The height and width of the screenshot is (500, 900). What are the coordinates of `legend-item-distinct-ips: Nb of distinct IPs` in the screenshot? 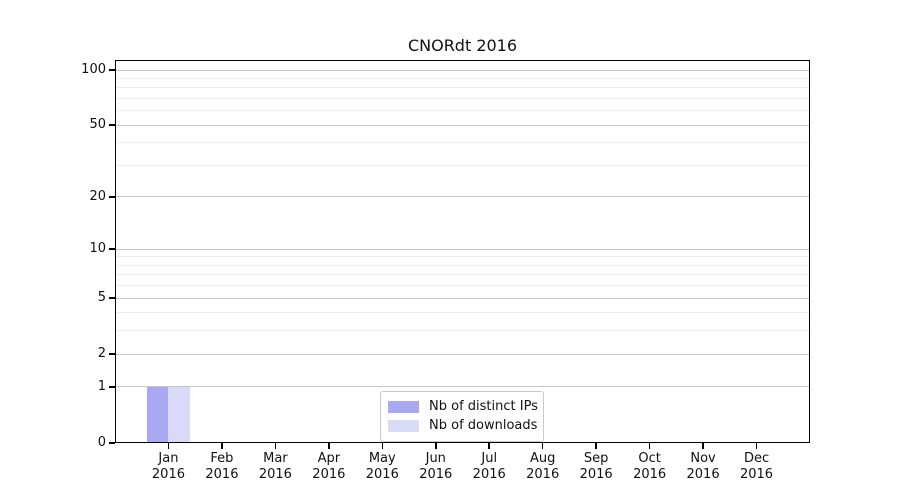 It's located at (463, 406).